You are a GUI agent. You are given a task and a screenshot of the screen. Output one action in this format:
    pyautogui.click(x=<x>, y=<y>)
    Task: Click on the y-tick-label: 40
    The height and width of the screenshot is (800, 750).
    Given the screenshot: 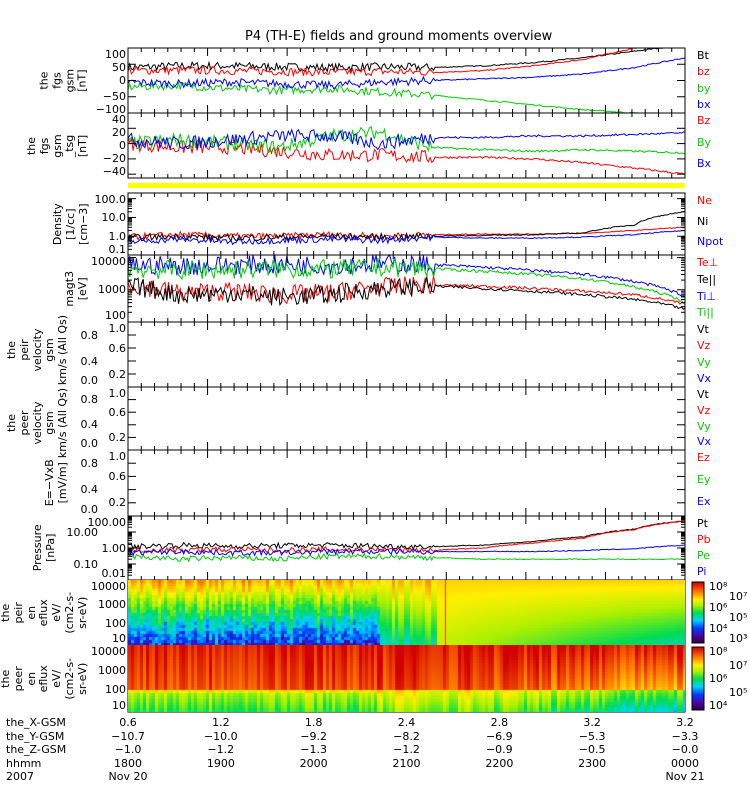 What is the action you would take?
    pyautogui.click(x=119, y=119)
    